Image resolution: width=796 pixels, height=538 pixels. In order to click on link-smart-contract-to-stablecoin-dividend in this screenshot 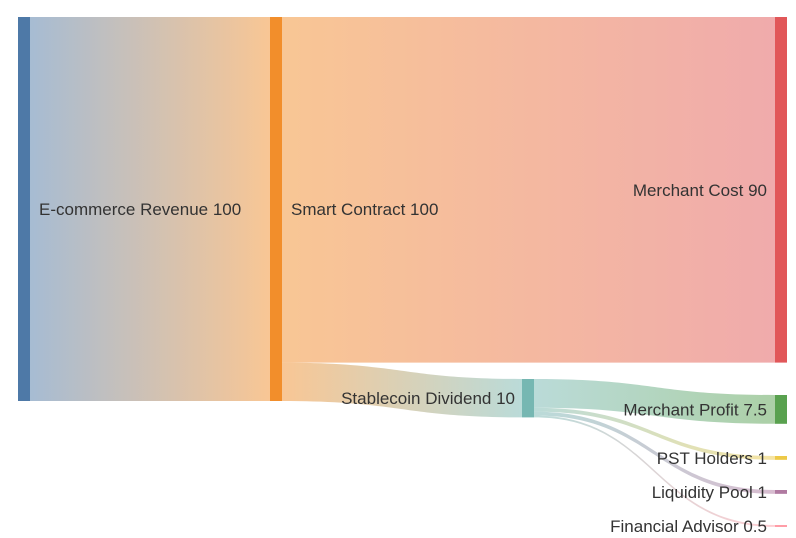, I will do `click(402, 390)`.